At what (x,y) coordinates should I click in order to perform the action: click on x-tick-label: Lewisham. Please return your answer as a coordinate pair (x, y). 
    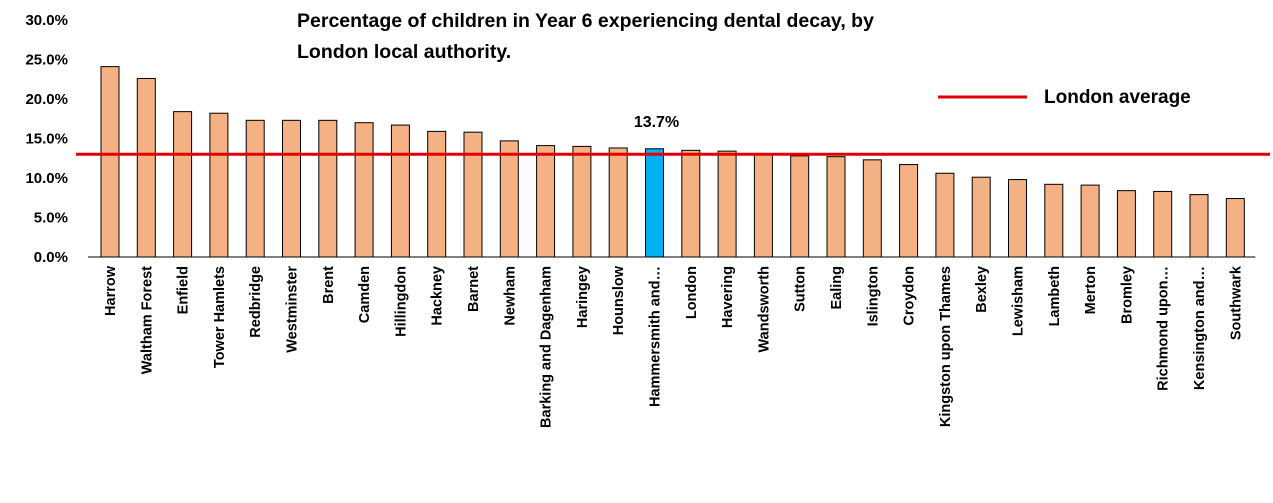
    Looking at the image, I should click on (1019, 301).